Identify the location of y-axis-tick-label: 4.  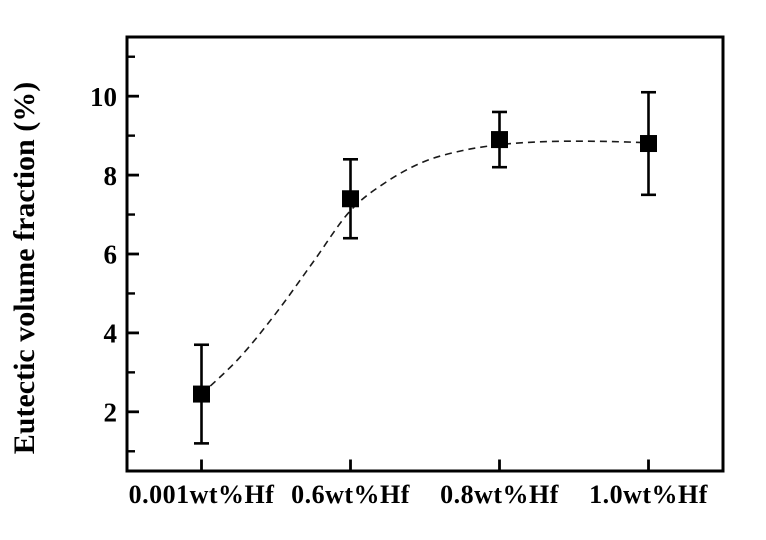
(111, 334).